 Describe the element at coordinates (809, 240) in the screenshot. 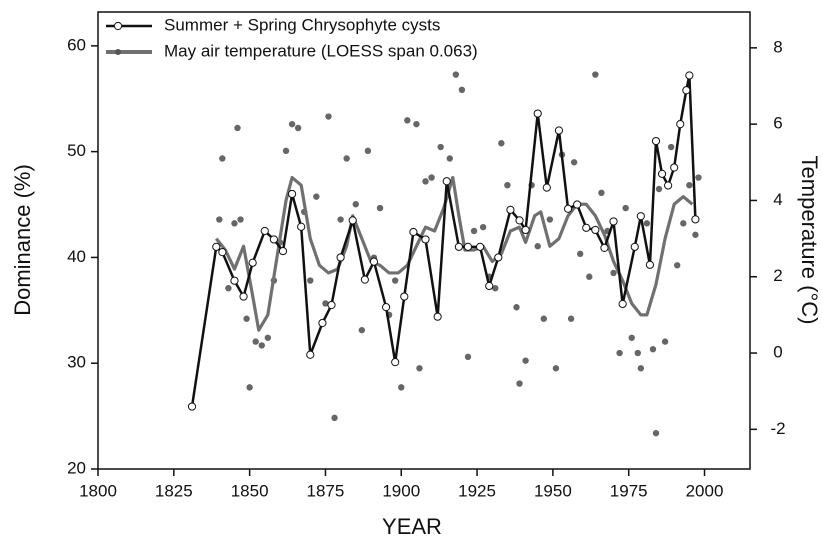

I see `y2-axis-label: Temperature (°C)` at that location.